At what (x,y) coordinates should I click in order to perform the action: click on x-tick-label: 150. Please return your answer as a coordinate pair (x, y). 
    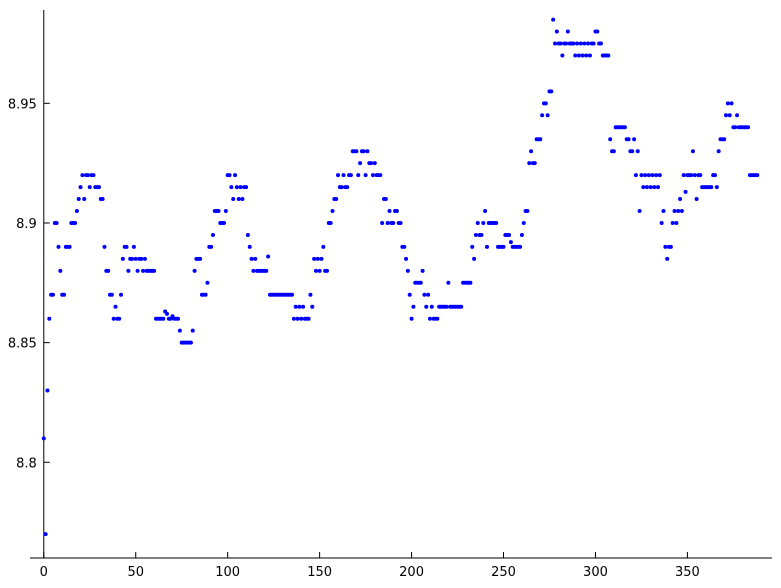
    Looking at the image, I should click on (319, 572).